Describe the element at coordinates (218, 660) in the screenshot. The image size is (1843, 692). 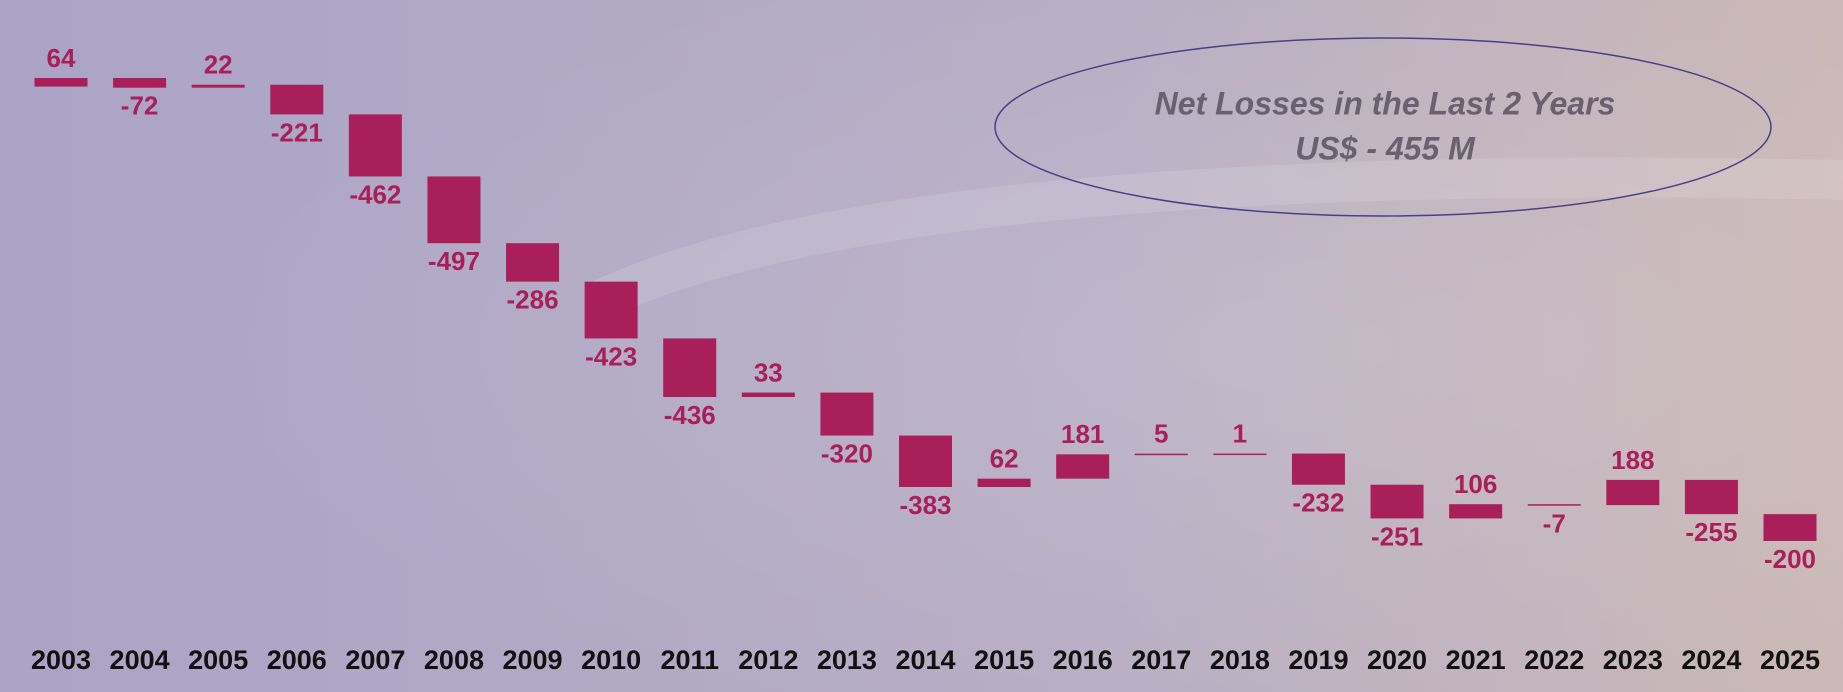
I see `x-tick-label: 2005` at that location.